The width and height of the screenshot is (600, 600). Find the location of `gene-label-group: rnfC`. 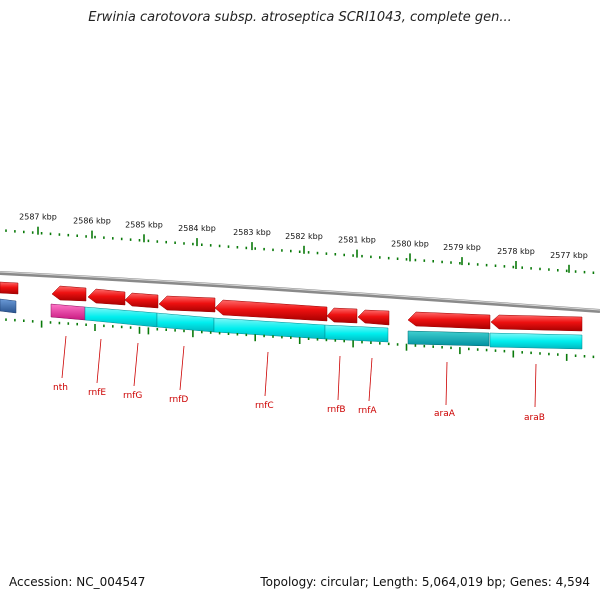

gene-label-group: rnfC is located at coordinates (264, 381).